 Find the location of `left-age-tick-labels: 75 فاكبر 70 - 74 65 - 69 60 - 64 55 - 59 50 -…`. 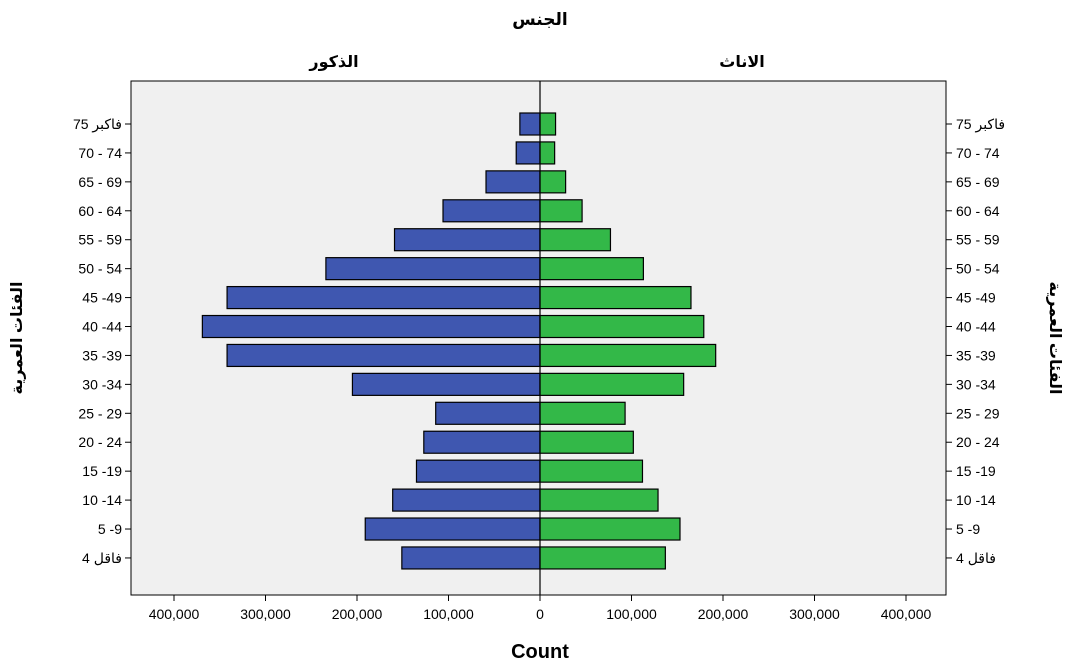

left-age-tick-labels: 75 فاكبر 70 - 74 65 - 69 60 - 64 55 - 59 50 -… is located at coordinates (102, 341).